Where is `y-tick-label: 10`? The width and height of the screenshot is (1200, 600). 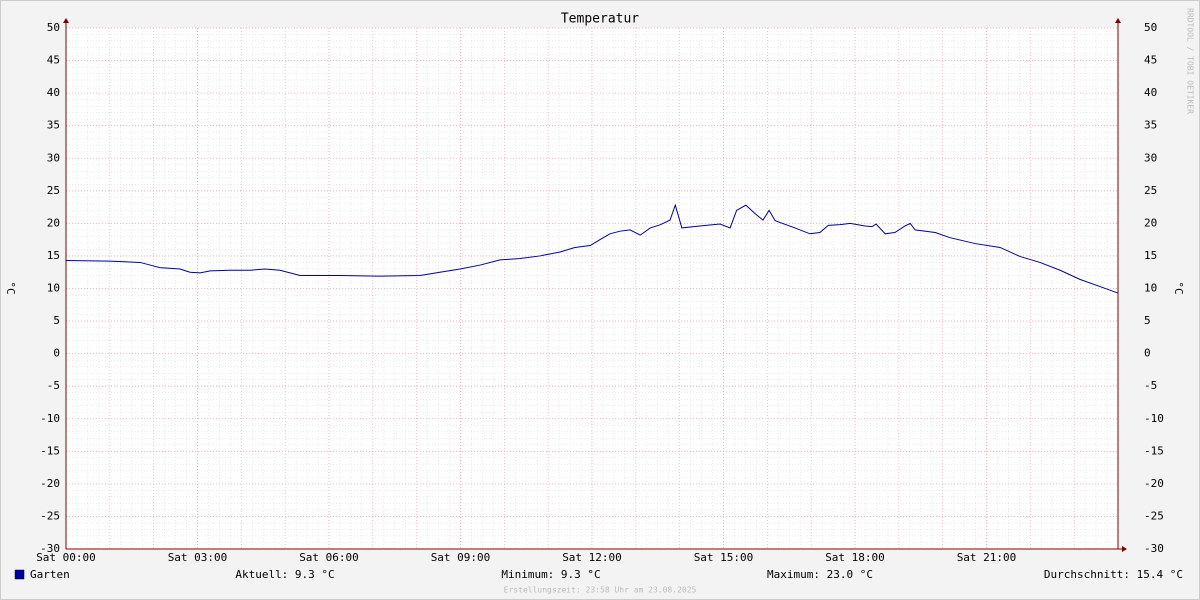
y-tick-label: 10 is located at coordinates (53, 288).